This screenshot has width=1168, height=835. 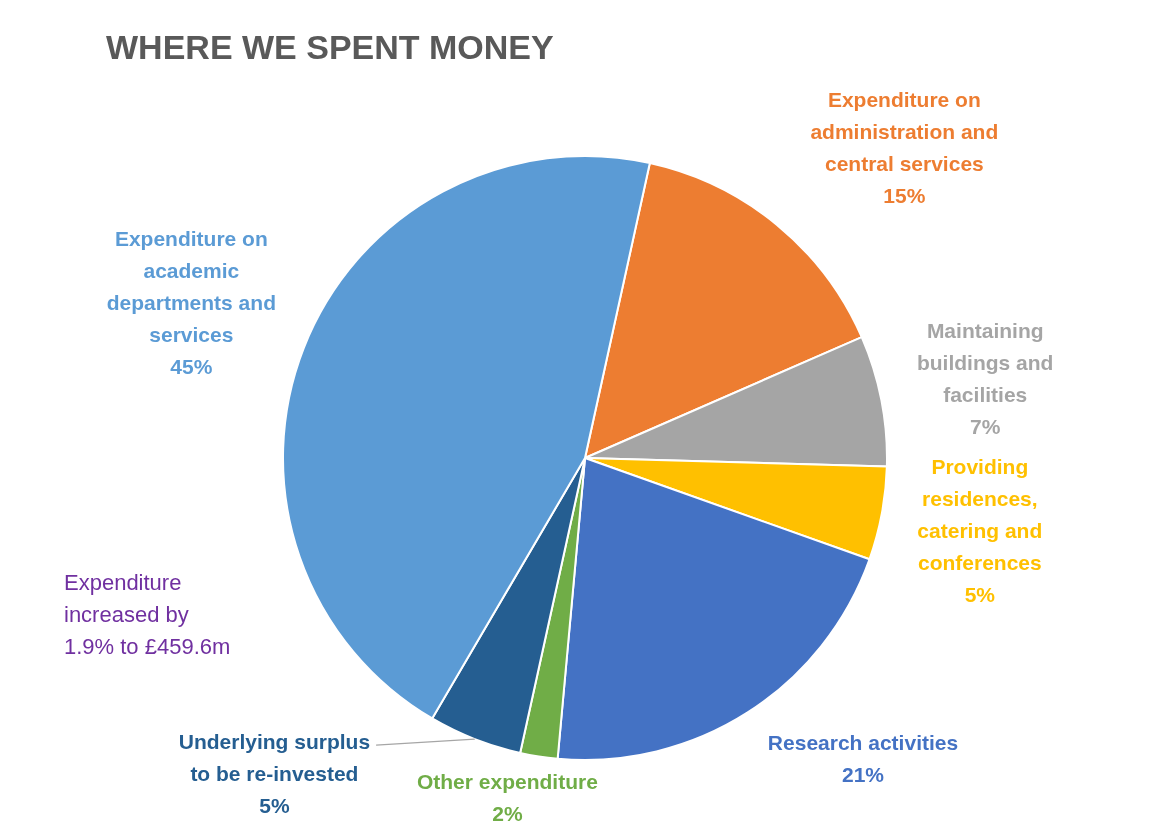 What do you see at coordinates (507, 814) in the screenshot?
I see `data-label: 2%` at bounding box center [507, 814].